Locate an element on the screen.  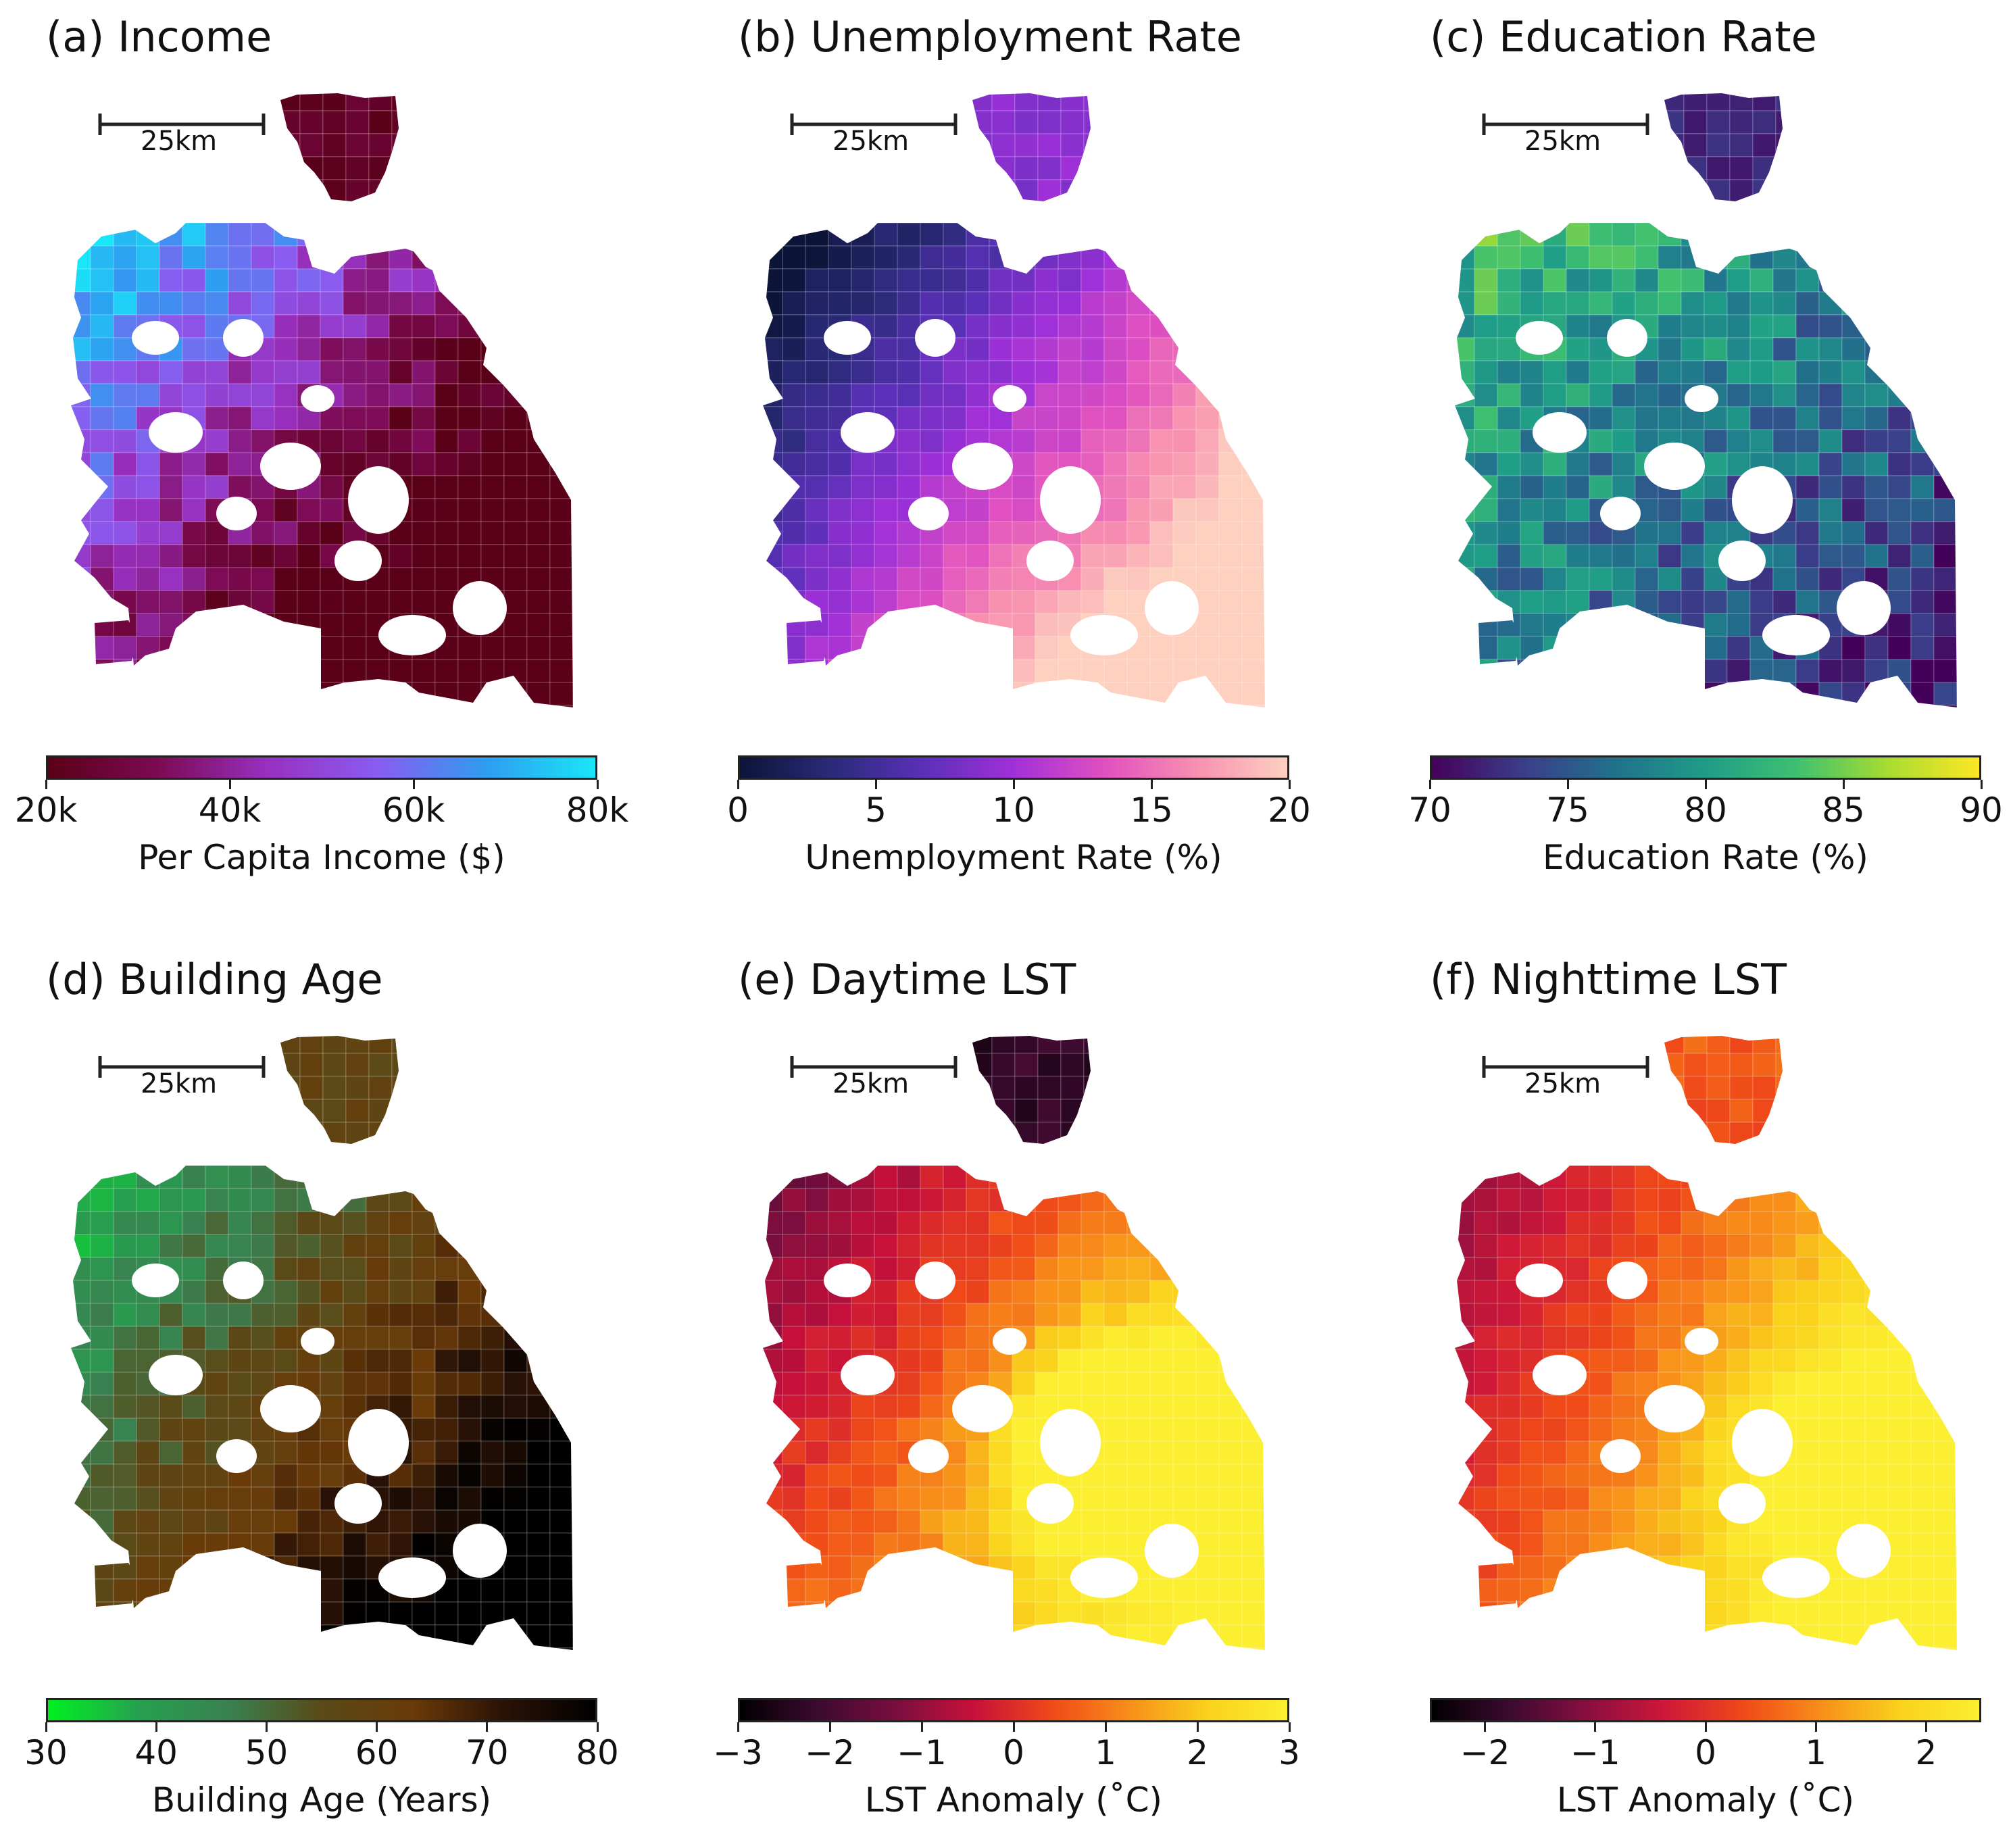
colorbar-label: Unemployment Rate (%) is located at coordinates (1014, 857).